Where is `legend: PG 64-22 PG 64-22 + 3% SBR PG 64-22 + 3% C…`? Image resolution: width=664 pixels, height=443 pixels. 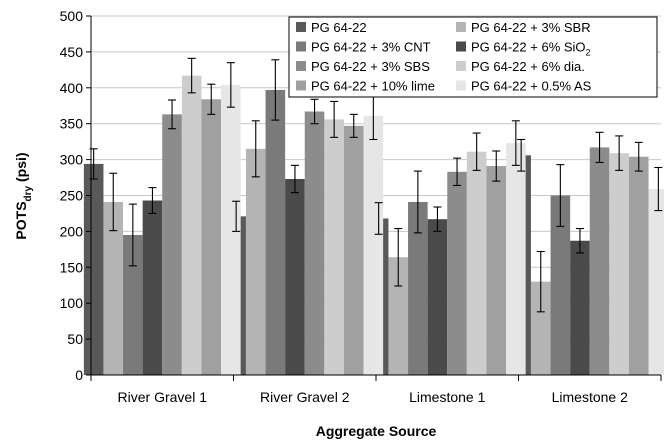
legend: PG 64-22 PG 64-22 + 3% SBR PG 64-22 + 3% C… is located at coordinates (473, 57).